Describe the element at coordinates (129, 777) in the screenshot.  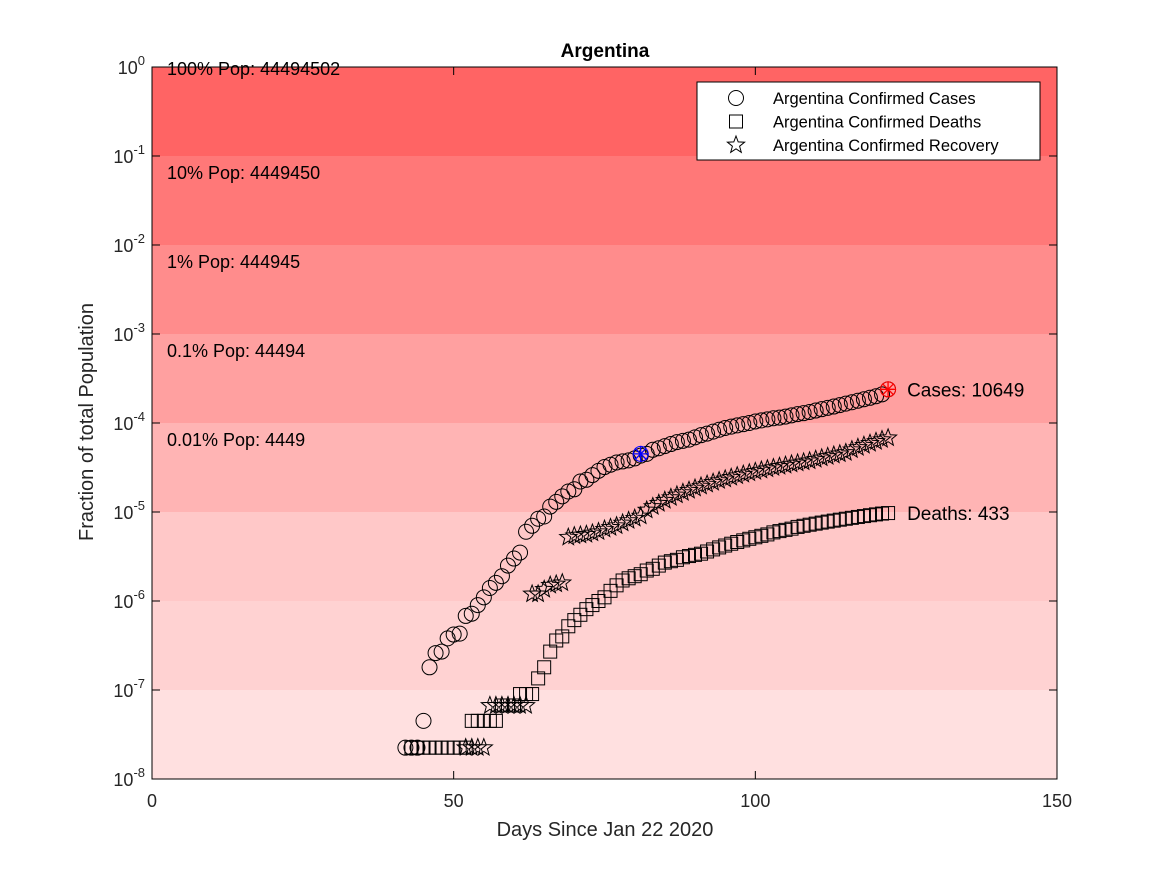
I see `y-tick-label: 10⁻⁸` at that location.